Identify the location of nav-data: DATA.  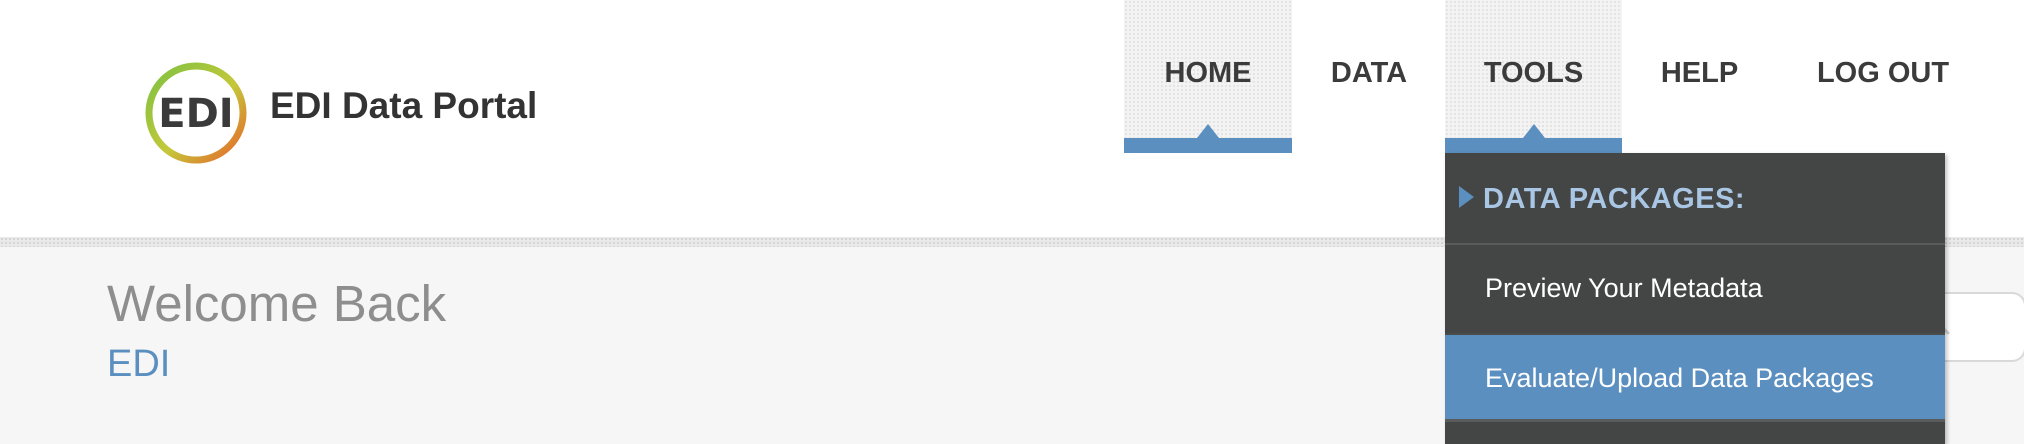
(1369, 76).